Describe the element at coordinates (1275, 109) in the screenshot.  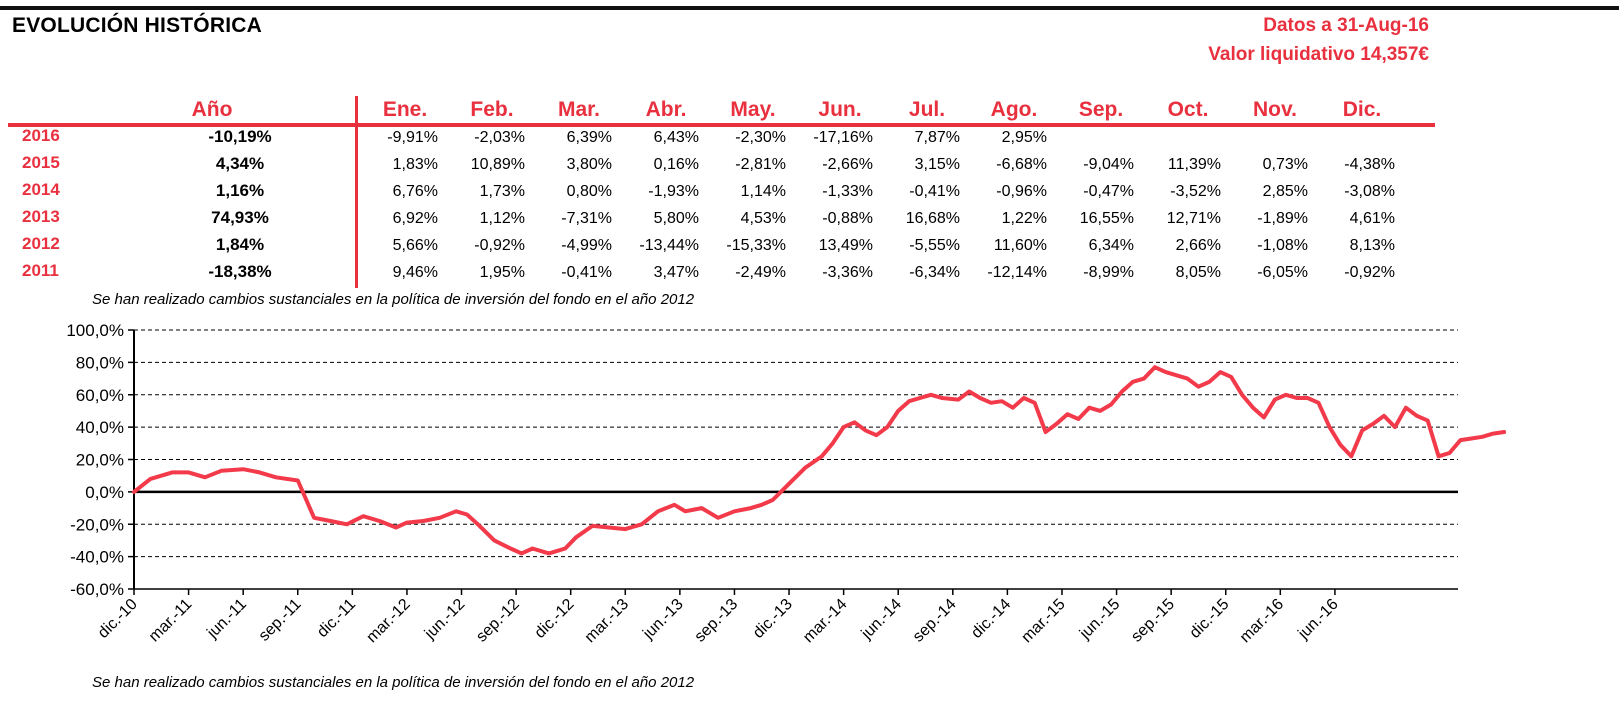
I see `month-header-11: Nov.` at that location.